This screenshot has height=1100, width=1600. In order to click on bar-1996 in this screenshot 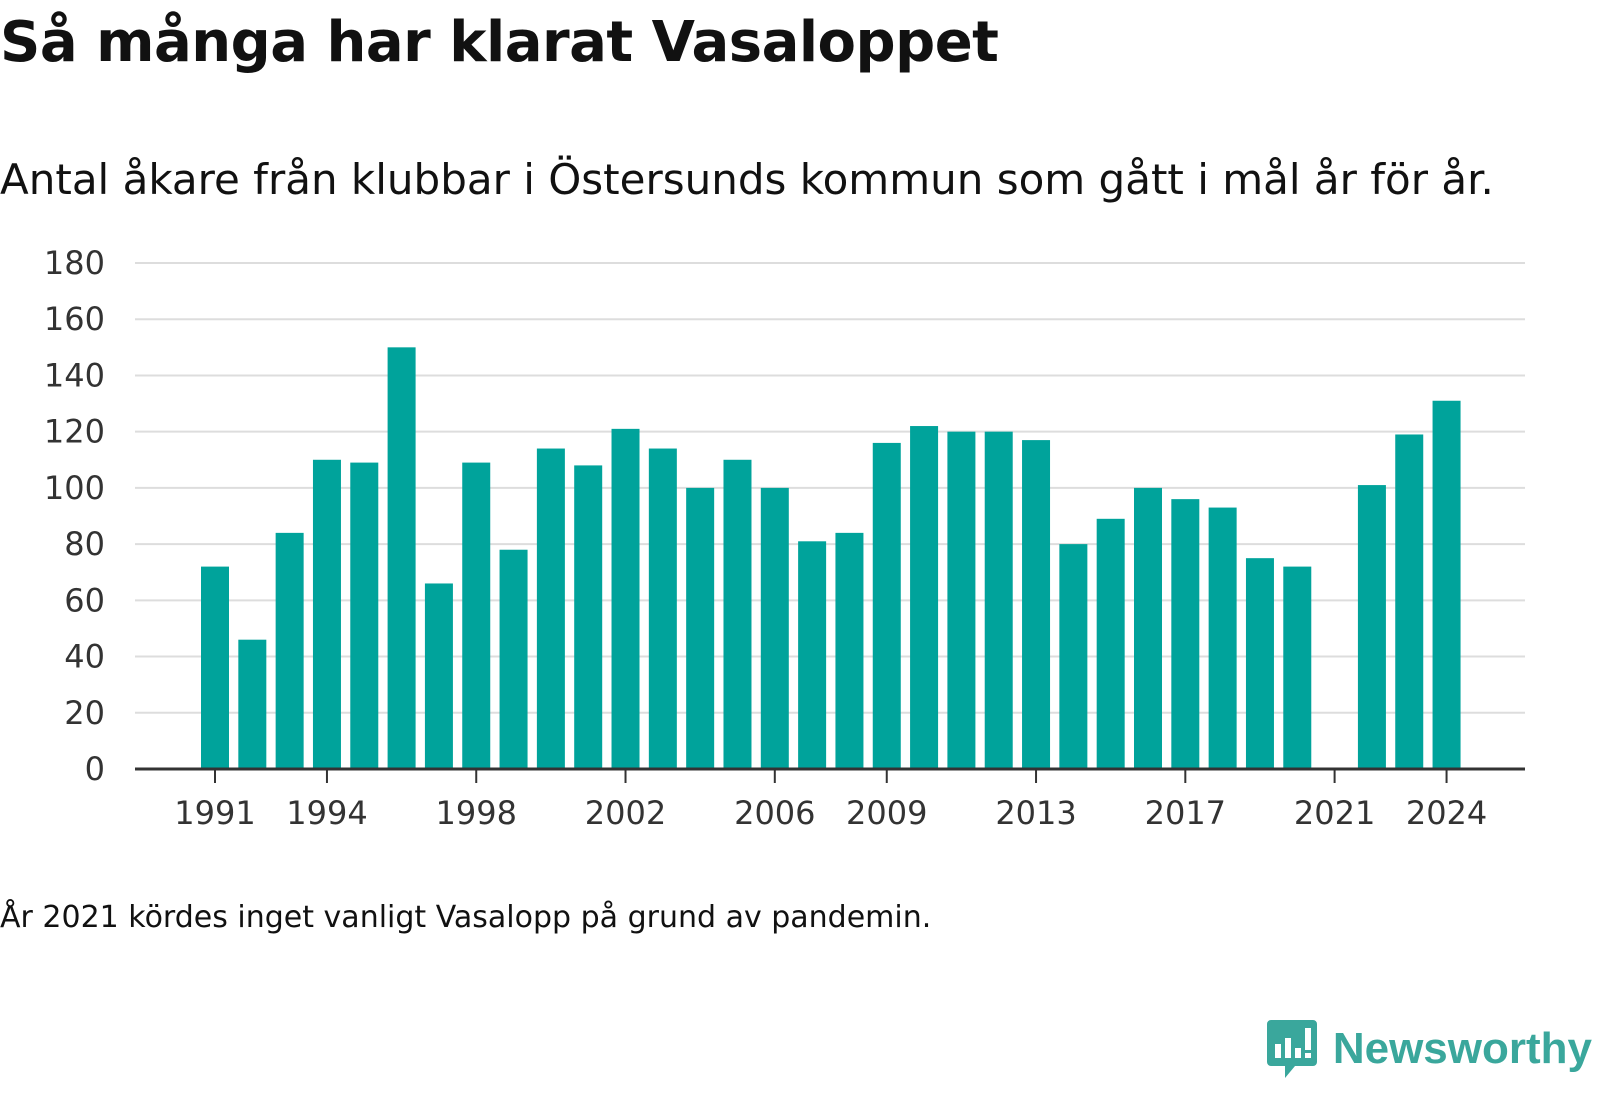, I will do `click(401, 558)`.